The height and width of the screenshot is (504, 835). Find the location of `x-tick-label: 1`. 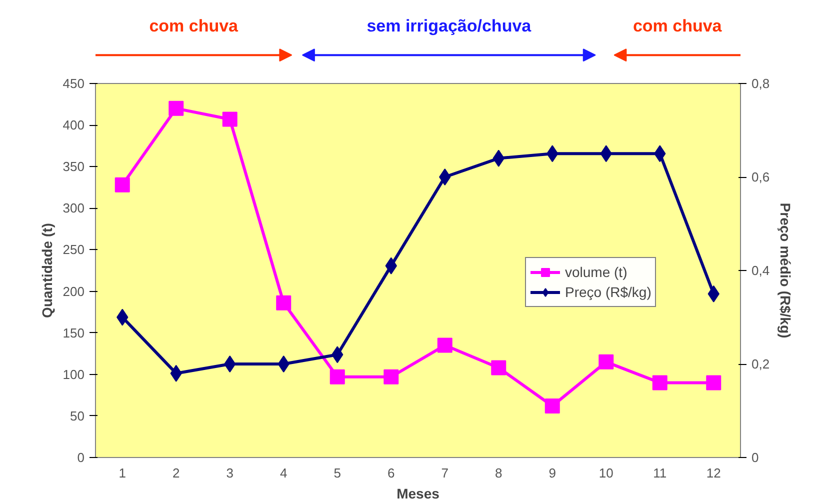

x-tick-label: 1 is located at coordinates (122, 473).